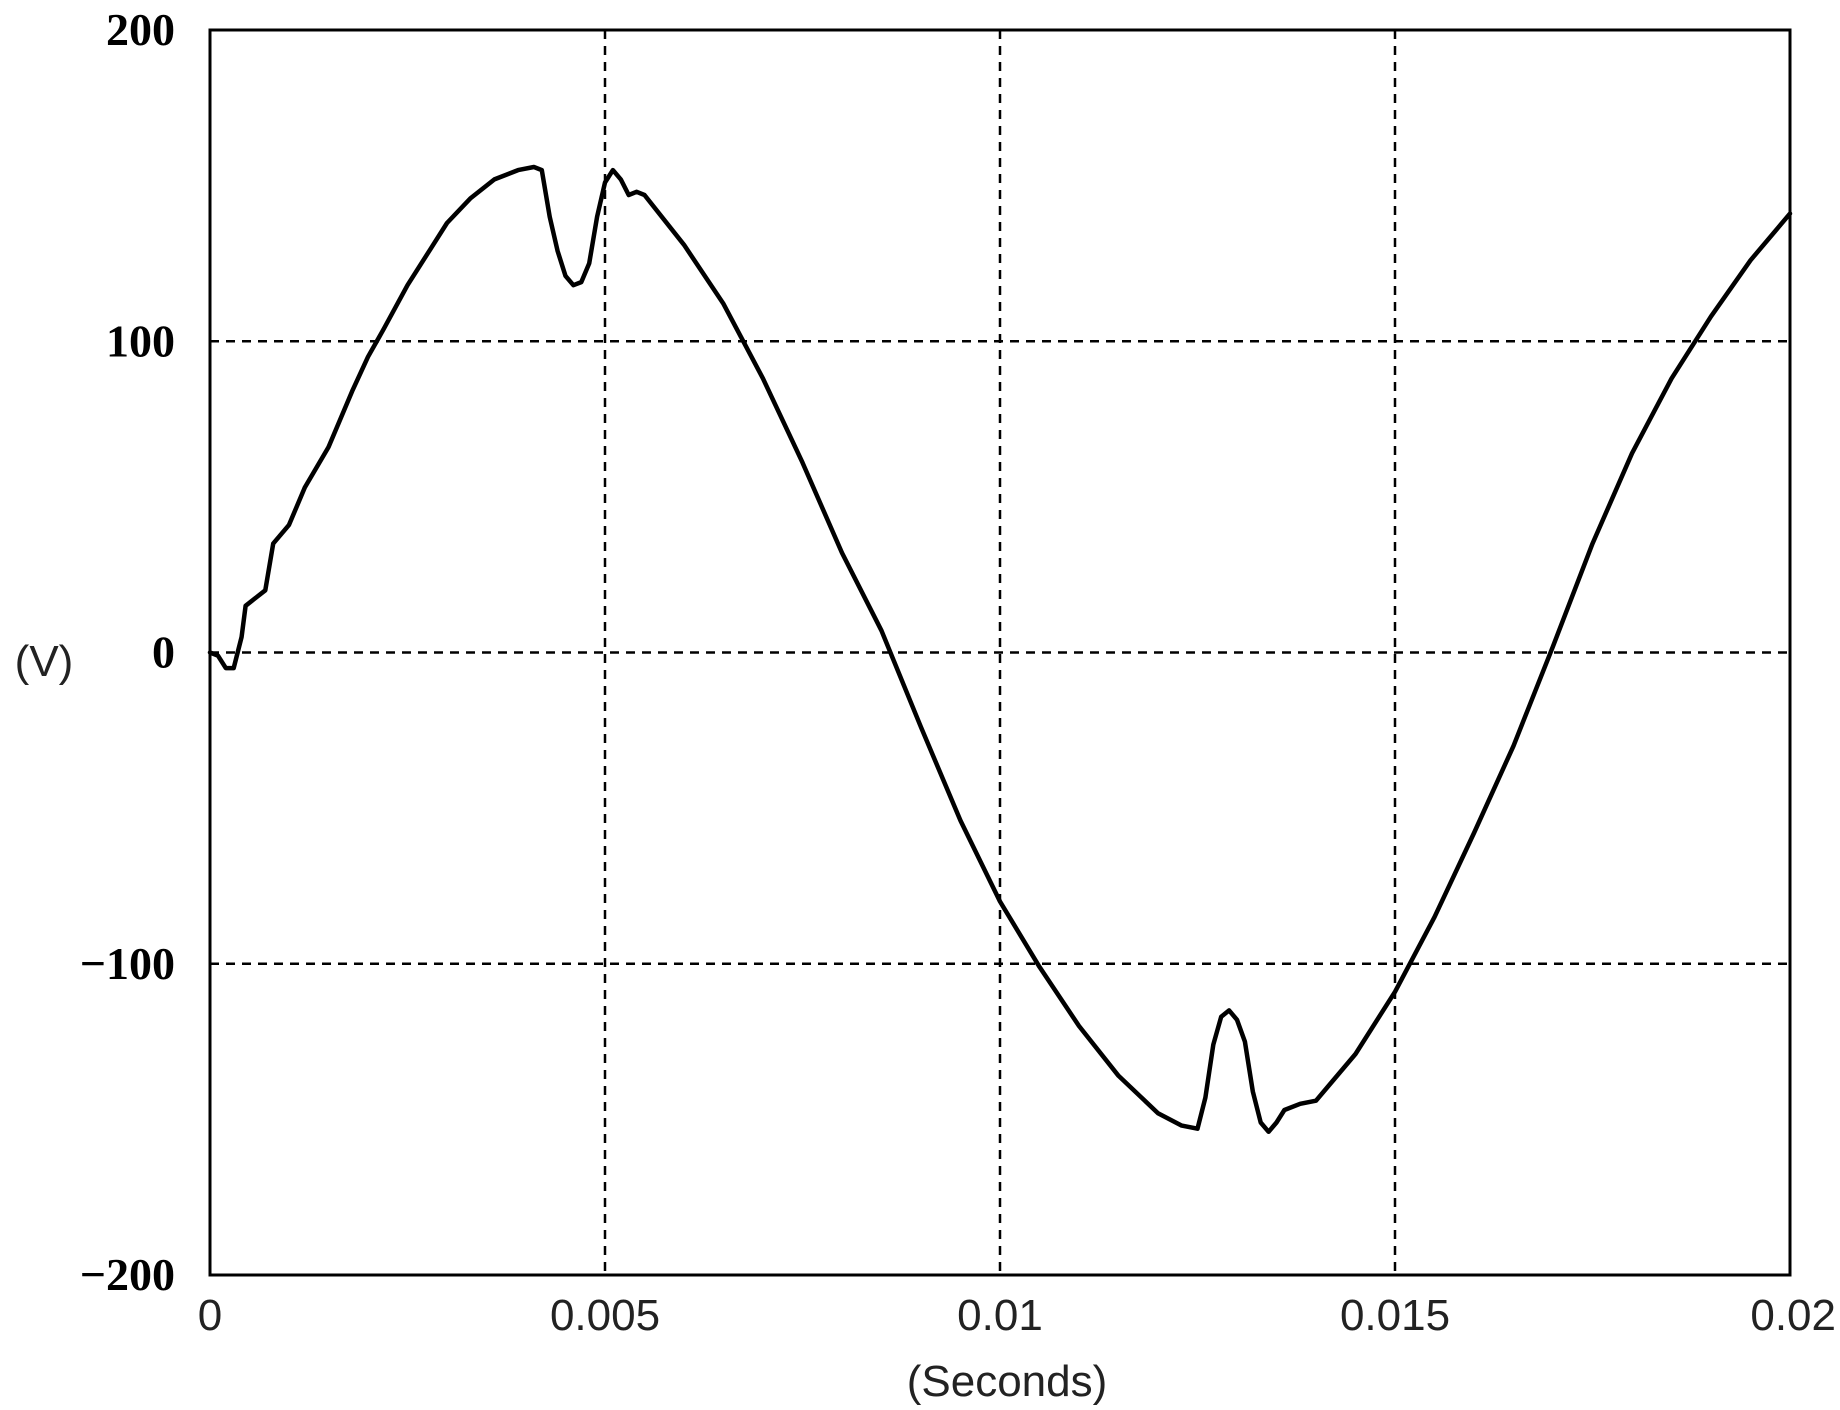 This screenshot has width=1840, height=1410. What do you see at coordinates (1395, 1315) in the screenshot?
I see `x-tick-label: 0.015` at bounding box center [1395, 1315].